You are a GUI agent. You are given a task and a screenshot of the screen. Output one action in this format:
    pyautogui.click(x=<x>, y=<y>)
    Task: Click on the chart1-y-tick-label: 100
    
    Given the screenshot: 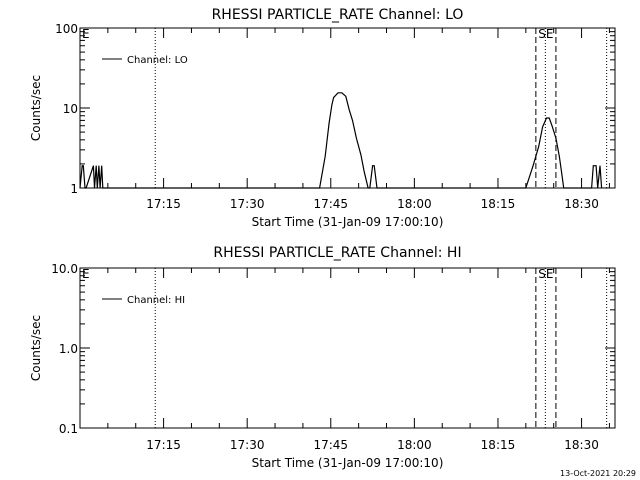 What is the action you would take?
    pyautogui.click(x=66, y=29)
    